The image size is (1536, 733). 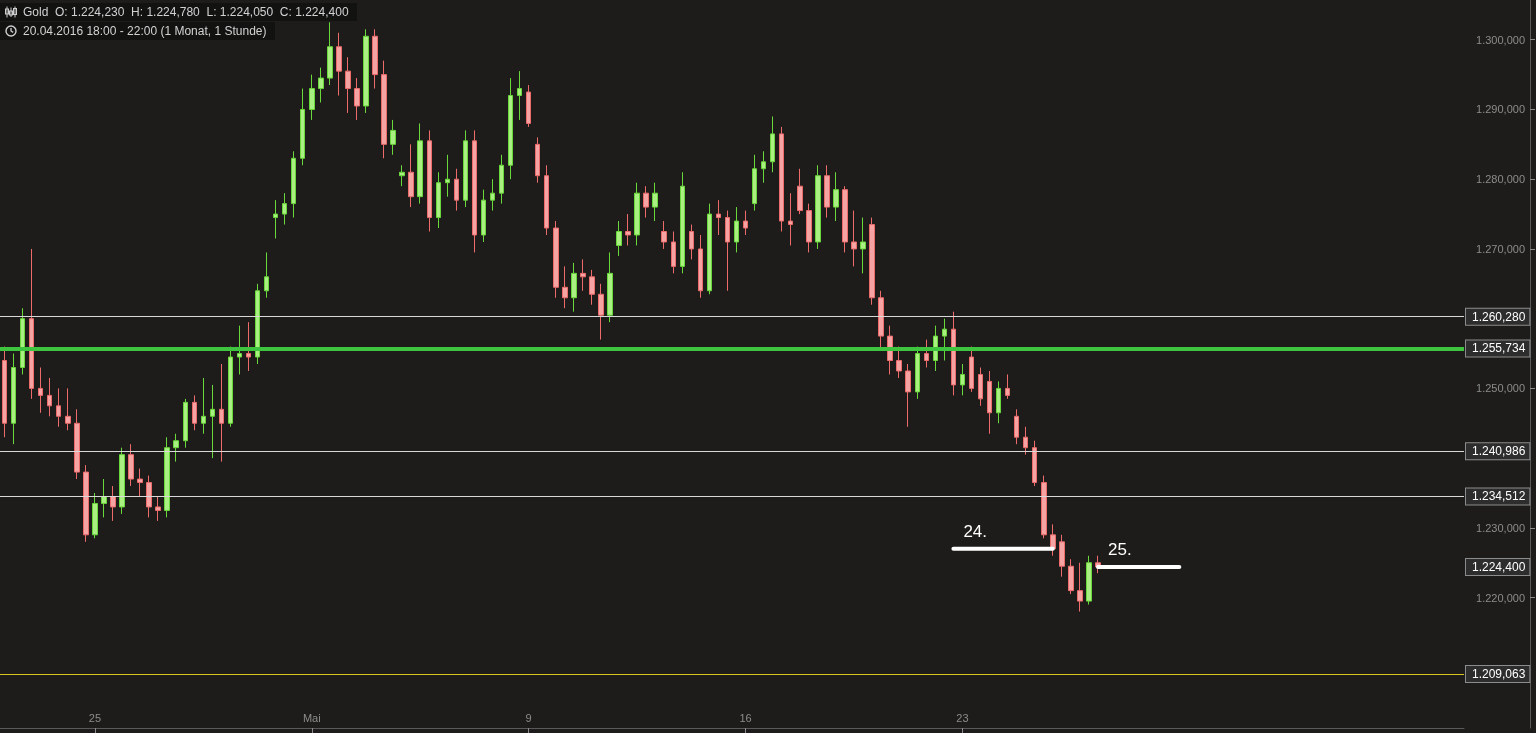 What do you see at coordinates (962, 717) in the screenshot?
I see `x-tick-label: 23` at bounding box center [962, 717].